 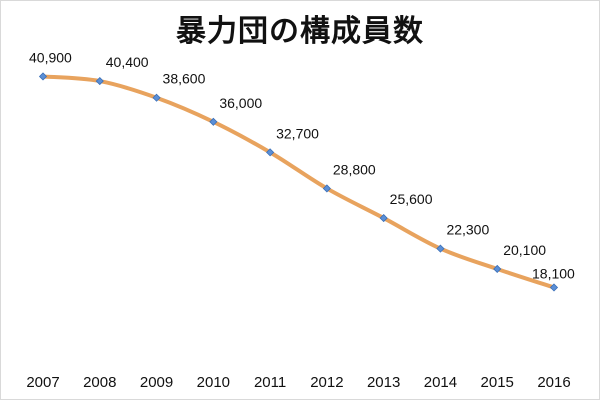 I want to click on x-tick-label: 2010, so click(x=213, y=382).